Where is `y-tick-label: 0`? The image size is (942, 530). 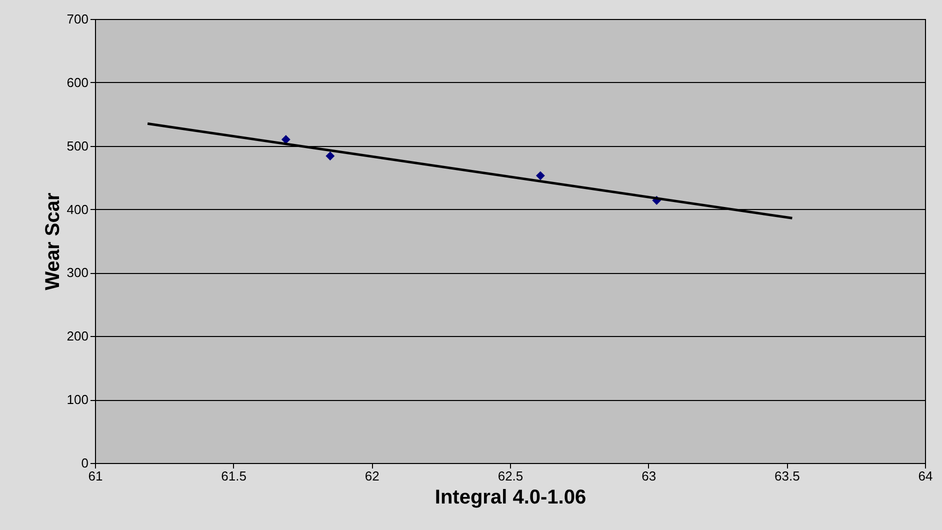
y-tick-label: 0 is located at coordinates (84, 463).